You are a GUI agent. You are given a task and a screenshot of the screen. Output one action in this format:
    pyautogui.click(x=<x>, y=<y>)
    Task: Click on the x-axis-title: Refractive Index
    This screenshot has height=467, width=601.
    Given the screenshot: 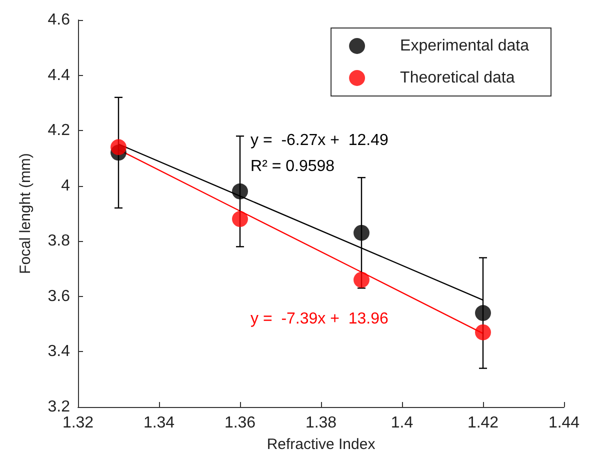 What is the action you would take?
    pyautogui.click(x=321, y=444)
    